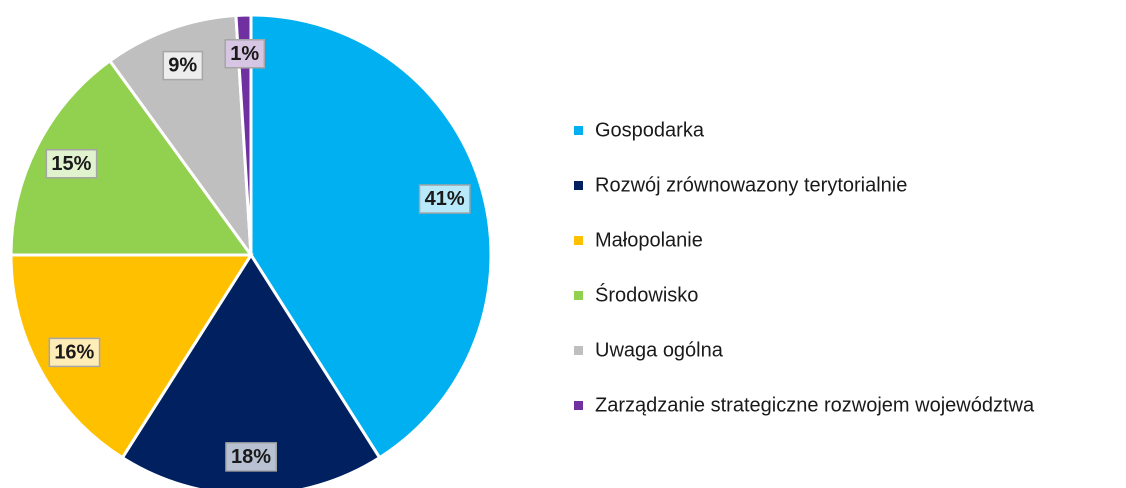 The height and width of the screenshot is (488, 1126). I want to click on value-label: 9%, so click(182, 66).